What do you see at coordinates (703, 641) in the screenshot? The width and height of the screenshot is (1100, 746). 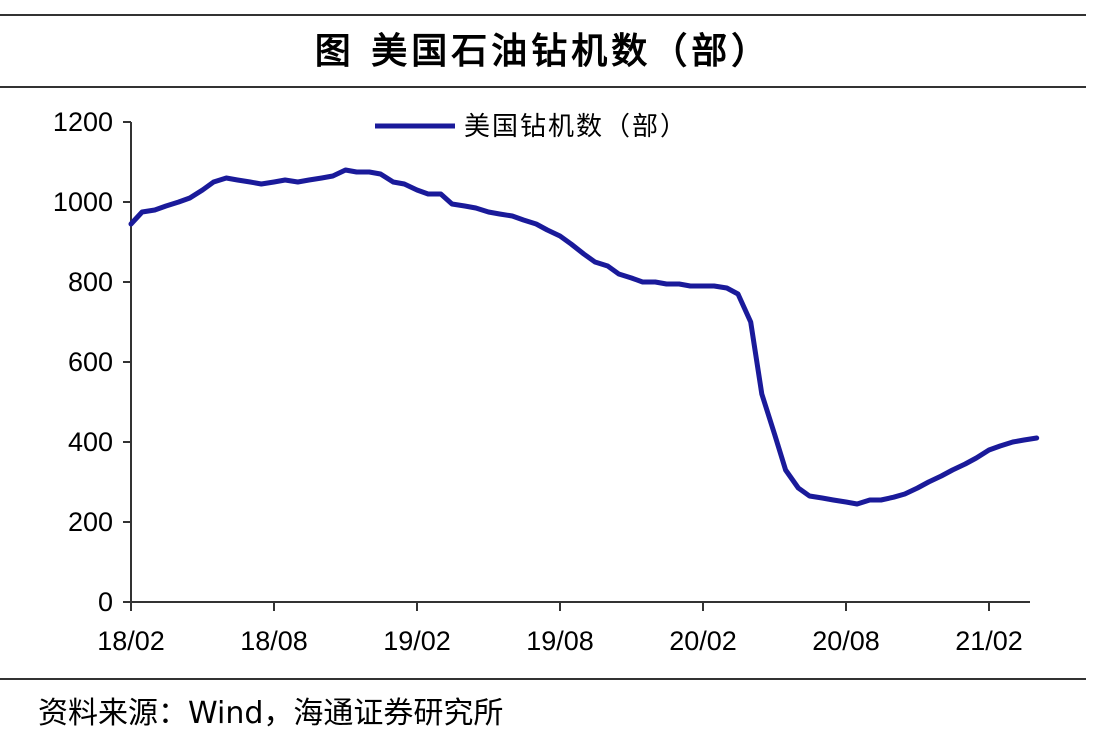 I see `x-tick-label: 20/02` at bounding box center [703, 641].